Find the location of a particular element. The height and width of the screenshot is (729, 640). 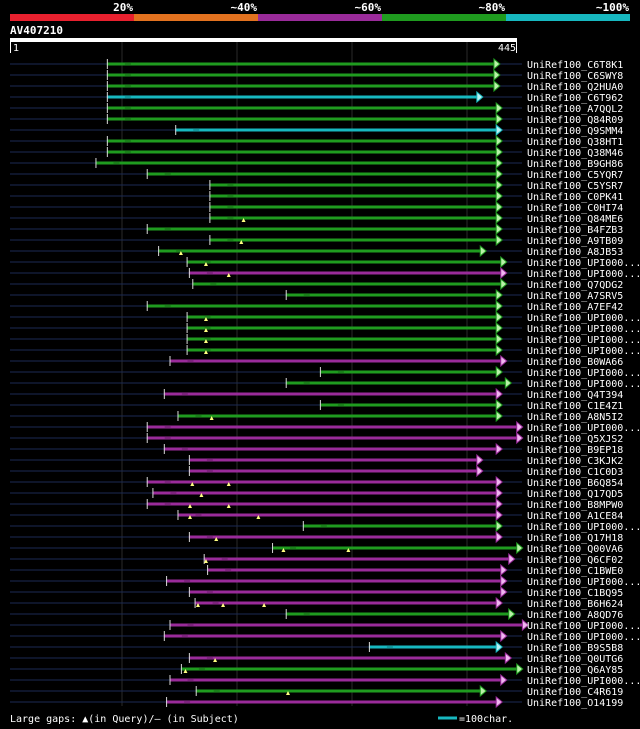

hit-row: UniRef100_Q4T394 is located at coordinates (316, 394).